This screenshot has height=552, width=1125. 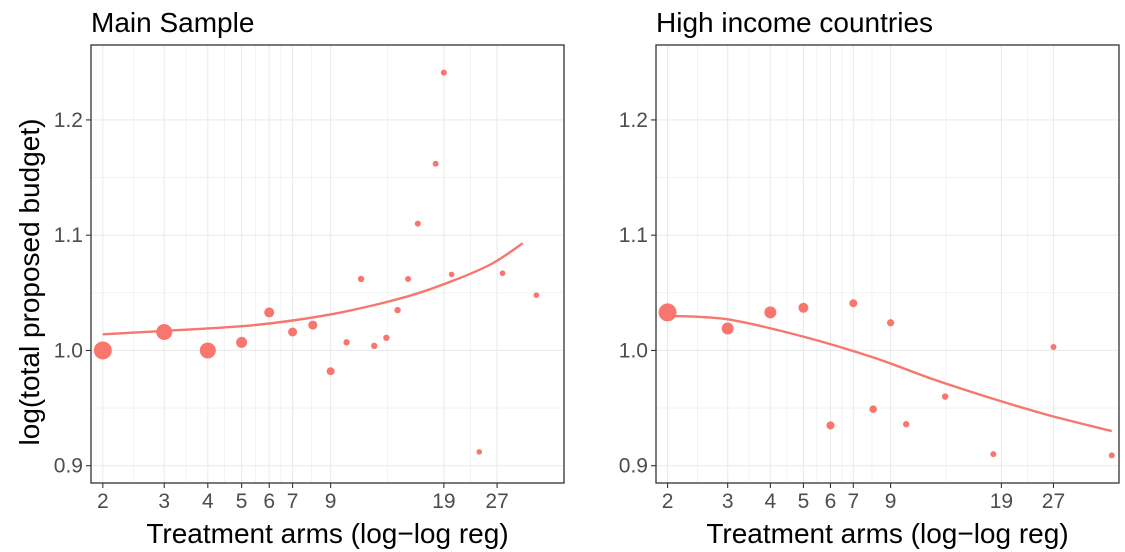 I want to click on x-axis-title-main-sample: Treatment arms (log−log reg), so click(x=327, y=533).